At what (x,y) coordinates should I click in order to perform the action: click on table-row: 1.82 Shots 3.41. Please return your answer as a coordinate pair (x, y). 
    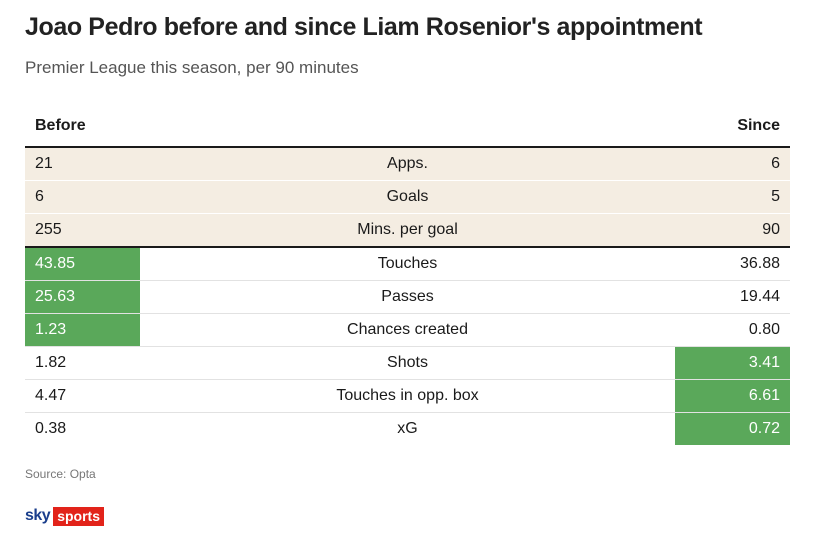
    Looking at the image, I should click on (407, 363).